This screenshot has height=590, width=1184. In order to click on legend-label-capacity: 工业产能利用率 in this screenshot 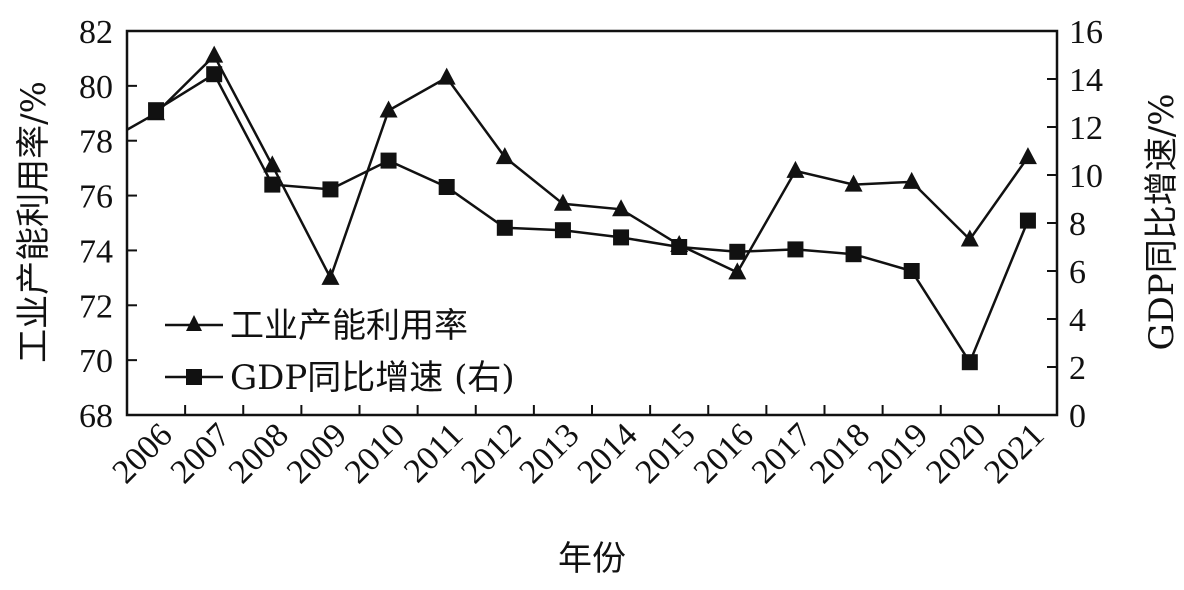, I will do `click(349, 326)`.